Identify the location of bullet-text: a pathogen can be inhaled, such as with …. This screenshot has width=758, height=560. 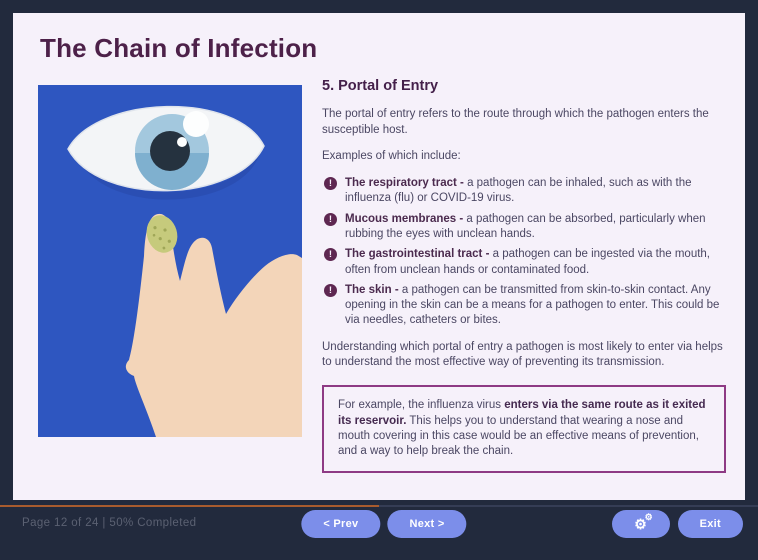
(518, 191).